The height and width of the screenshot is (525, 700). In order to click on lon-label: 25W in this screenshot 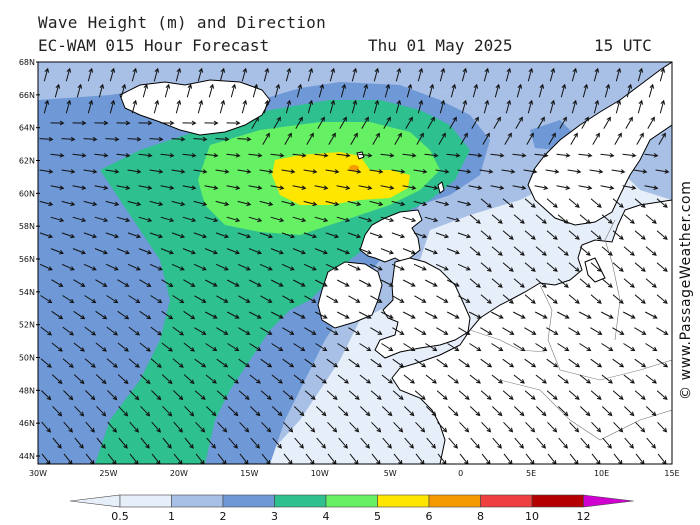, I will do `click(108, 473)`.